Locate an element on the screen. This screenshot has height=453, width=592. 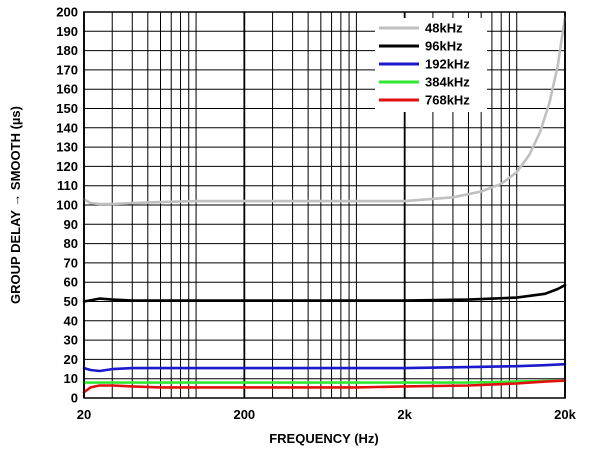
y-tick-label: 150 is located at coordinates (67, 108).